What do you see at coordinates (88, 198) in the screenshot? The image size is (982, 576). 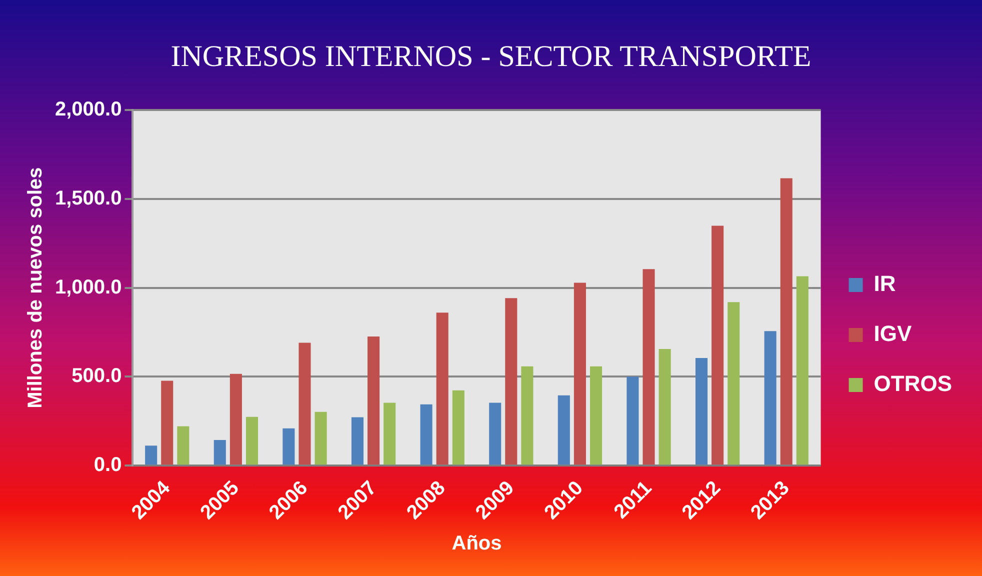 I see `y-tick-label: 1,500.0` at bounding box center [88, 198].